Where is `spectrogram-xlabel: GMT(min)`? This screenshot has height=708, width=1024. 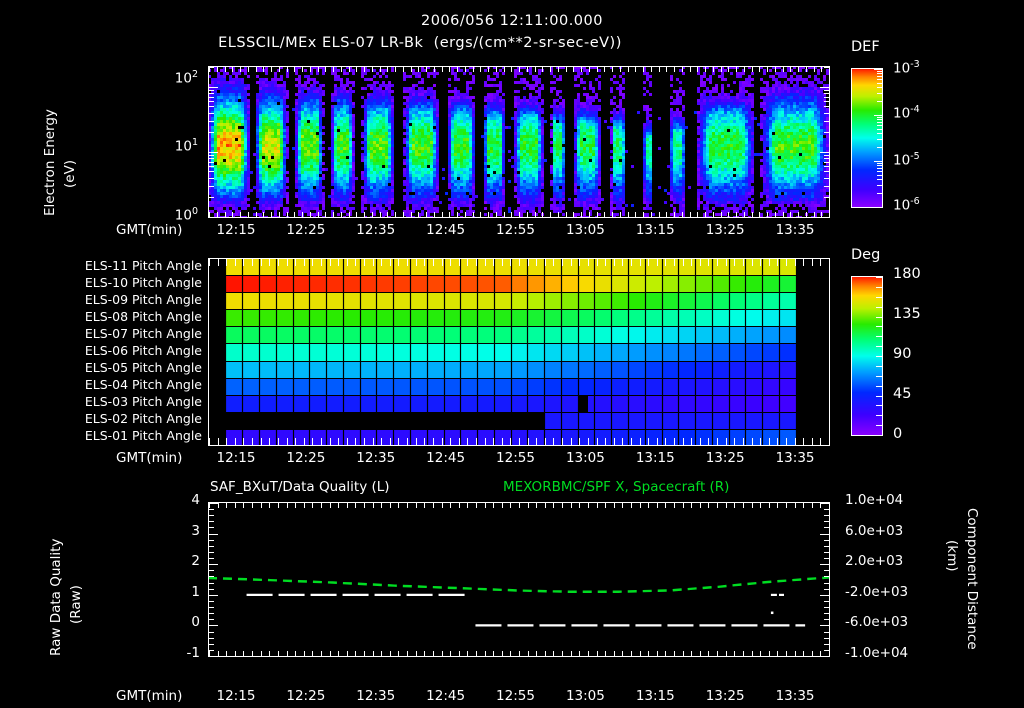 spectrogram-xlabel: GMT(min) is located at coordinates (149, 230).